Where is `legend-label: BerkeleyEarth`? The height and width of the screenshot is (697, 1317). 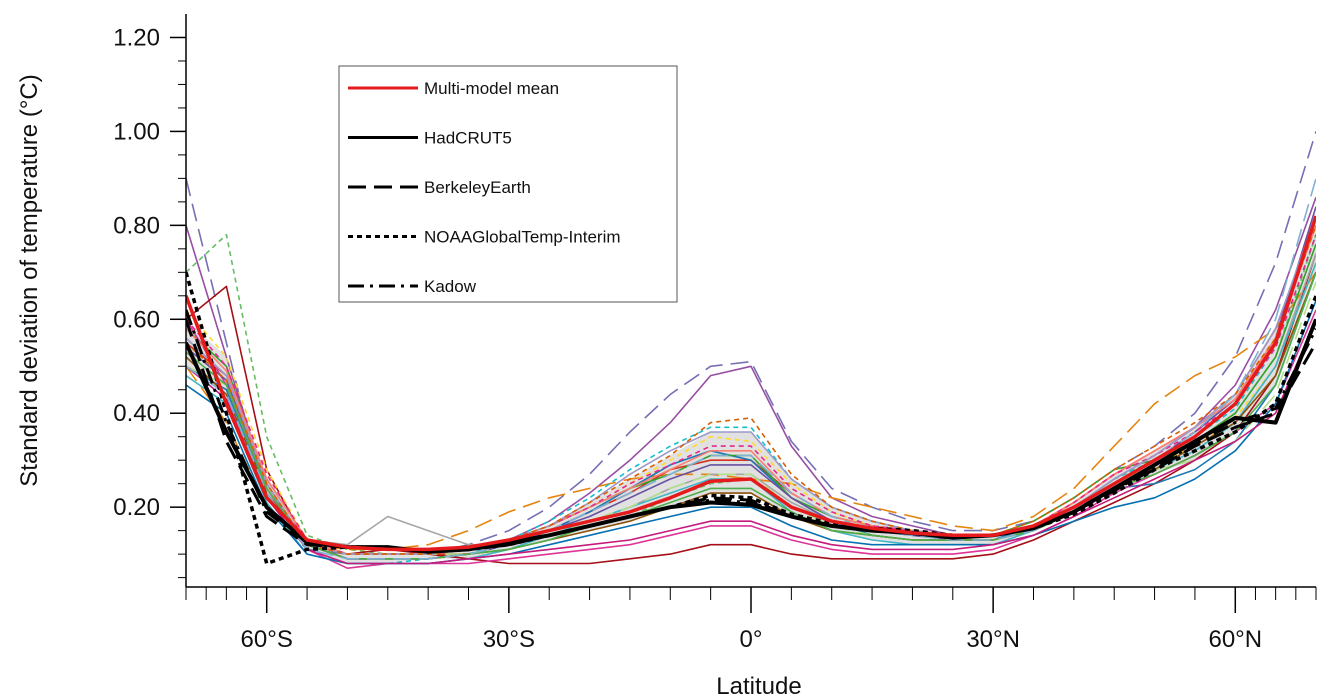 legend-label: BerkeleyEarth is located at coordinates (477, 187).